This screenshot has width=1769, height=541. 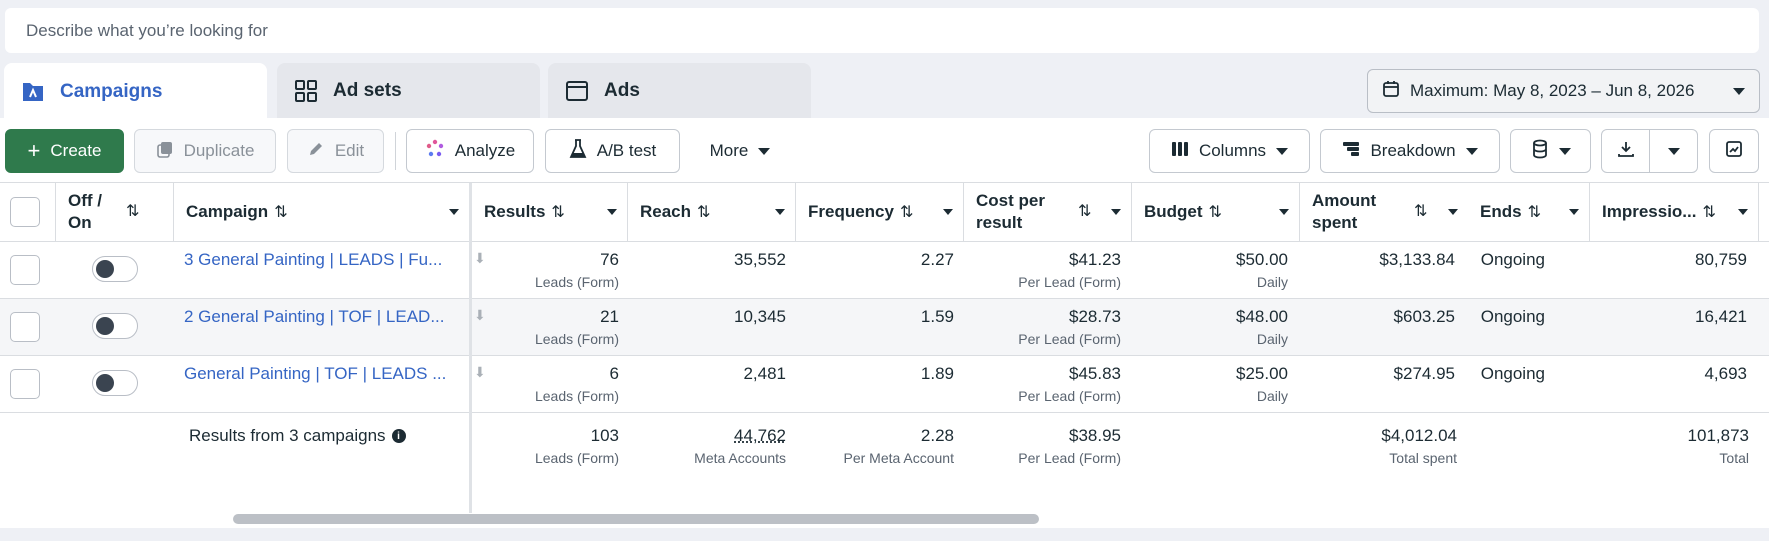 I want to click on edit-label: Edit, so click(x=349, y=150).